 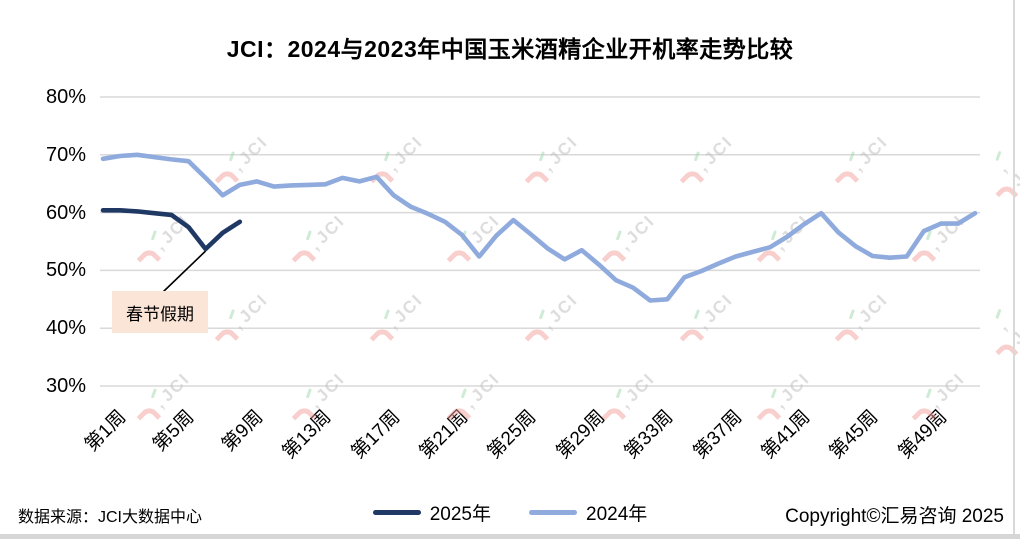 What do you see at coordinates (110, 517) in the screenshot?
I see `data-source-note: 数据来源：JCI大数据中心` at bounding box center [110, 517].